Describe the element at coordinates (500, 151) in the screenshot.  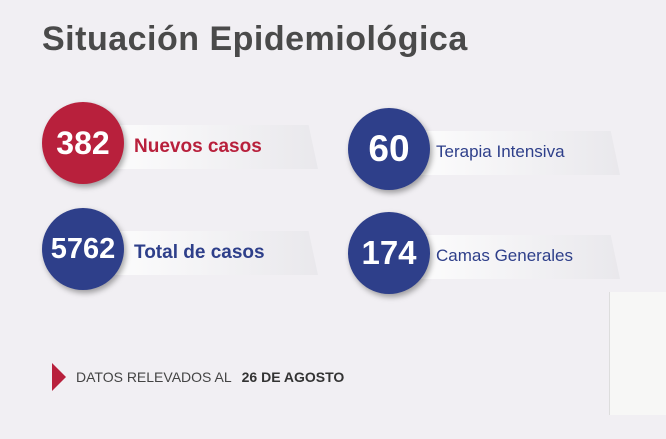
I see `stat-label: Terapia Intensiva` at that location.